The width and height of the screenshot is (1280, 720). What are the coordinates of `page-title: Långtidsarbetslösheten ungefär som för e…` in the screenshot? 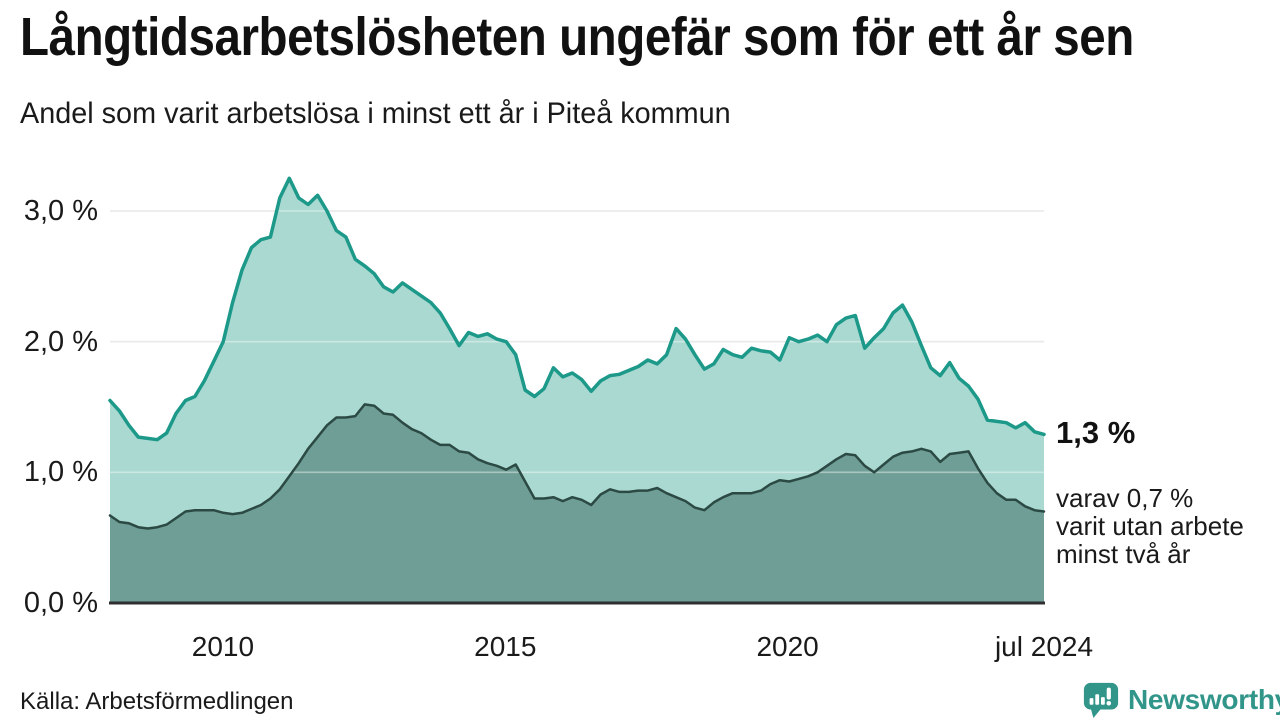 It's located at (577, 37).